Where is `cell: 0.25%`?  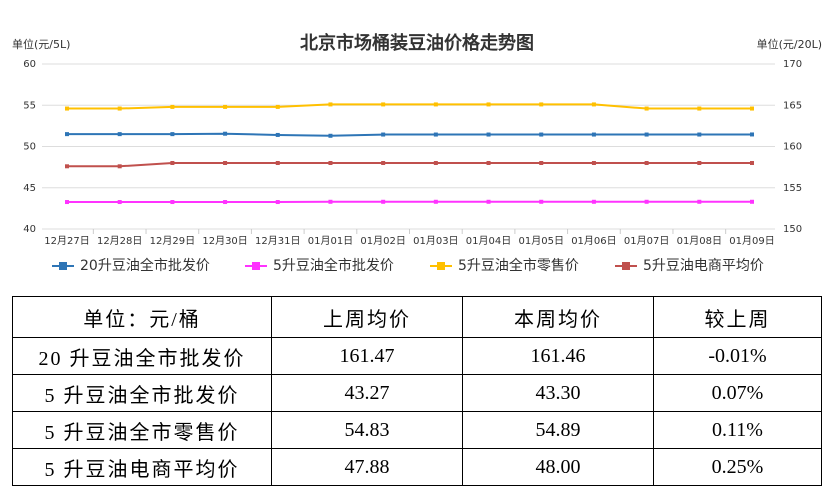
cell: 0.25% is located at coordinates (737, 467).